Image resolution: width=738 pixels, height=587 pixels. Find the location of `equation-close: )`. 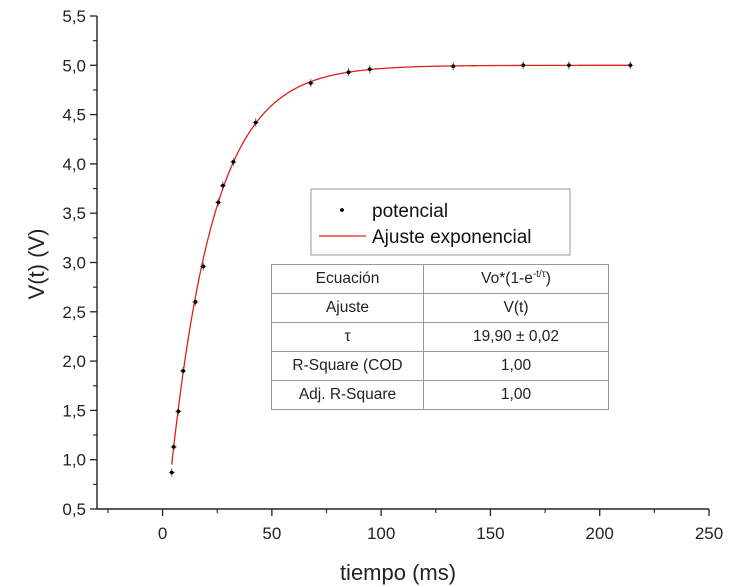

equation-close: ) is located at coordinates (548, 279).